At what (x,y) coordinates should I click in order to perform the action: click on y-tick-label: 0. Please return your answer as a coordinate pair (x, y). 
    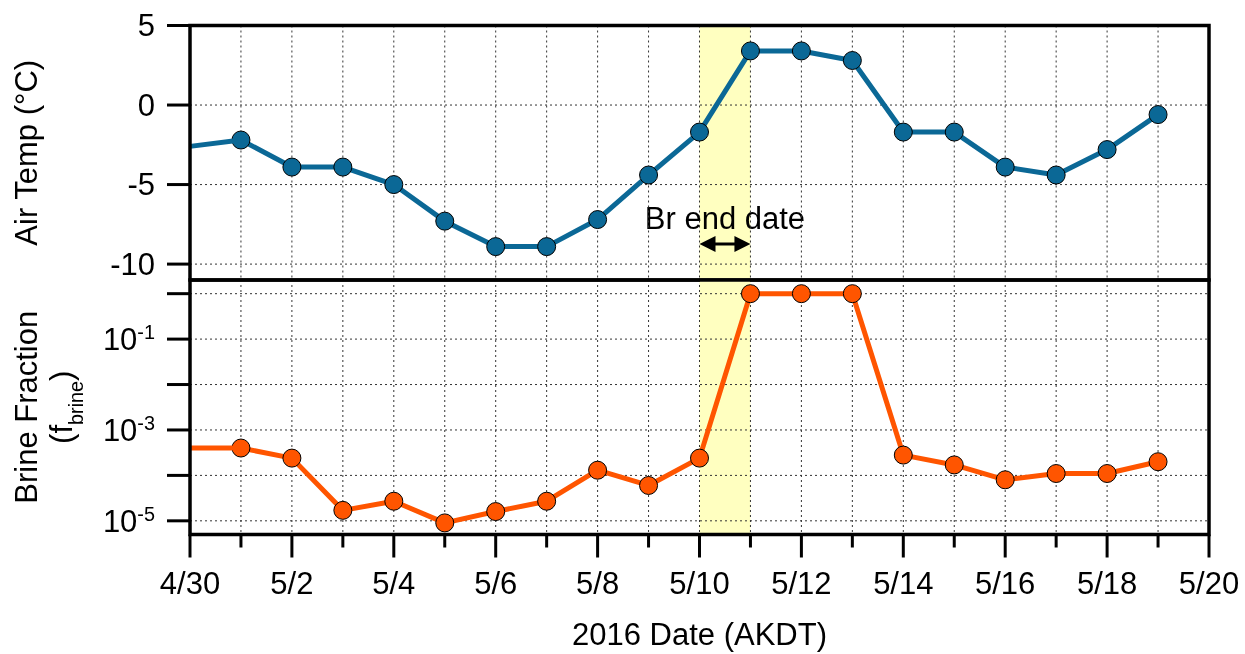
    Looking at the image, I should click on (146, 105).